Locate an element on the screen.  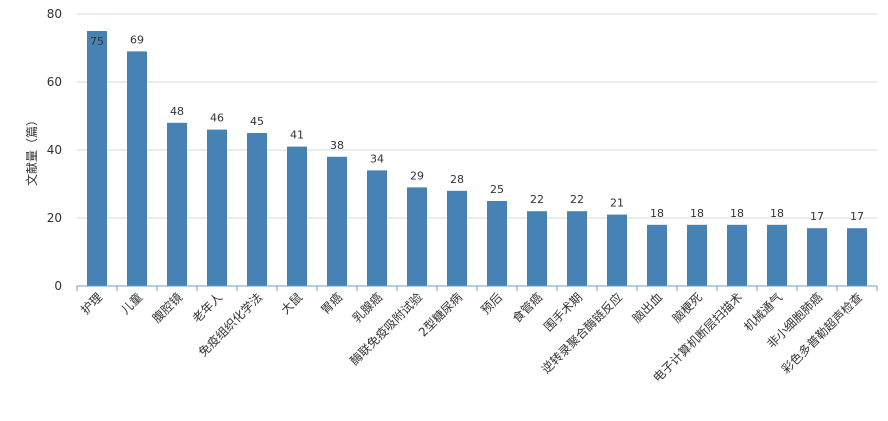
category-label: 乳腺癌 is located at coordinates (367, 308).